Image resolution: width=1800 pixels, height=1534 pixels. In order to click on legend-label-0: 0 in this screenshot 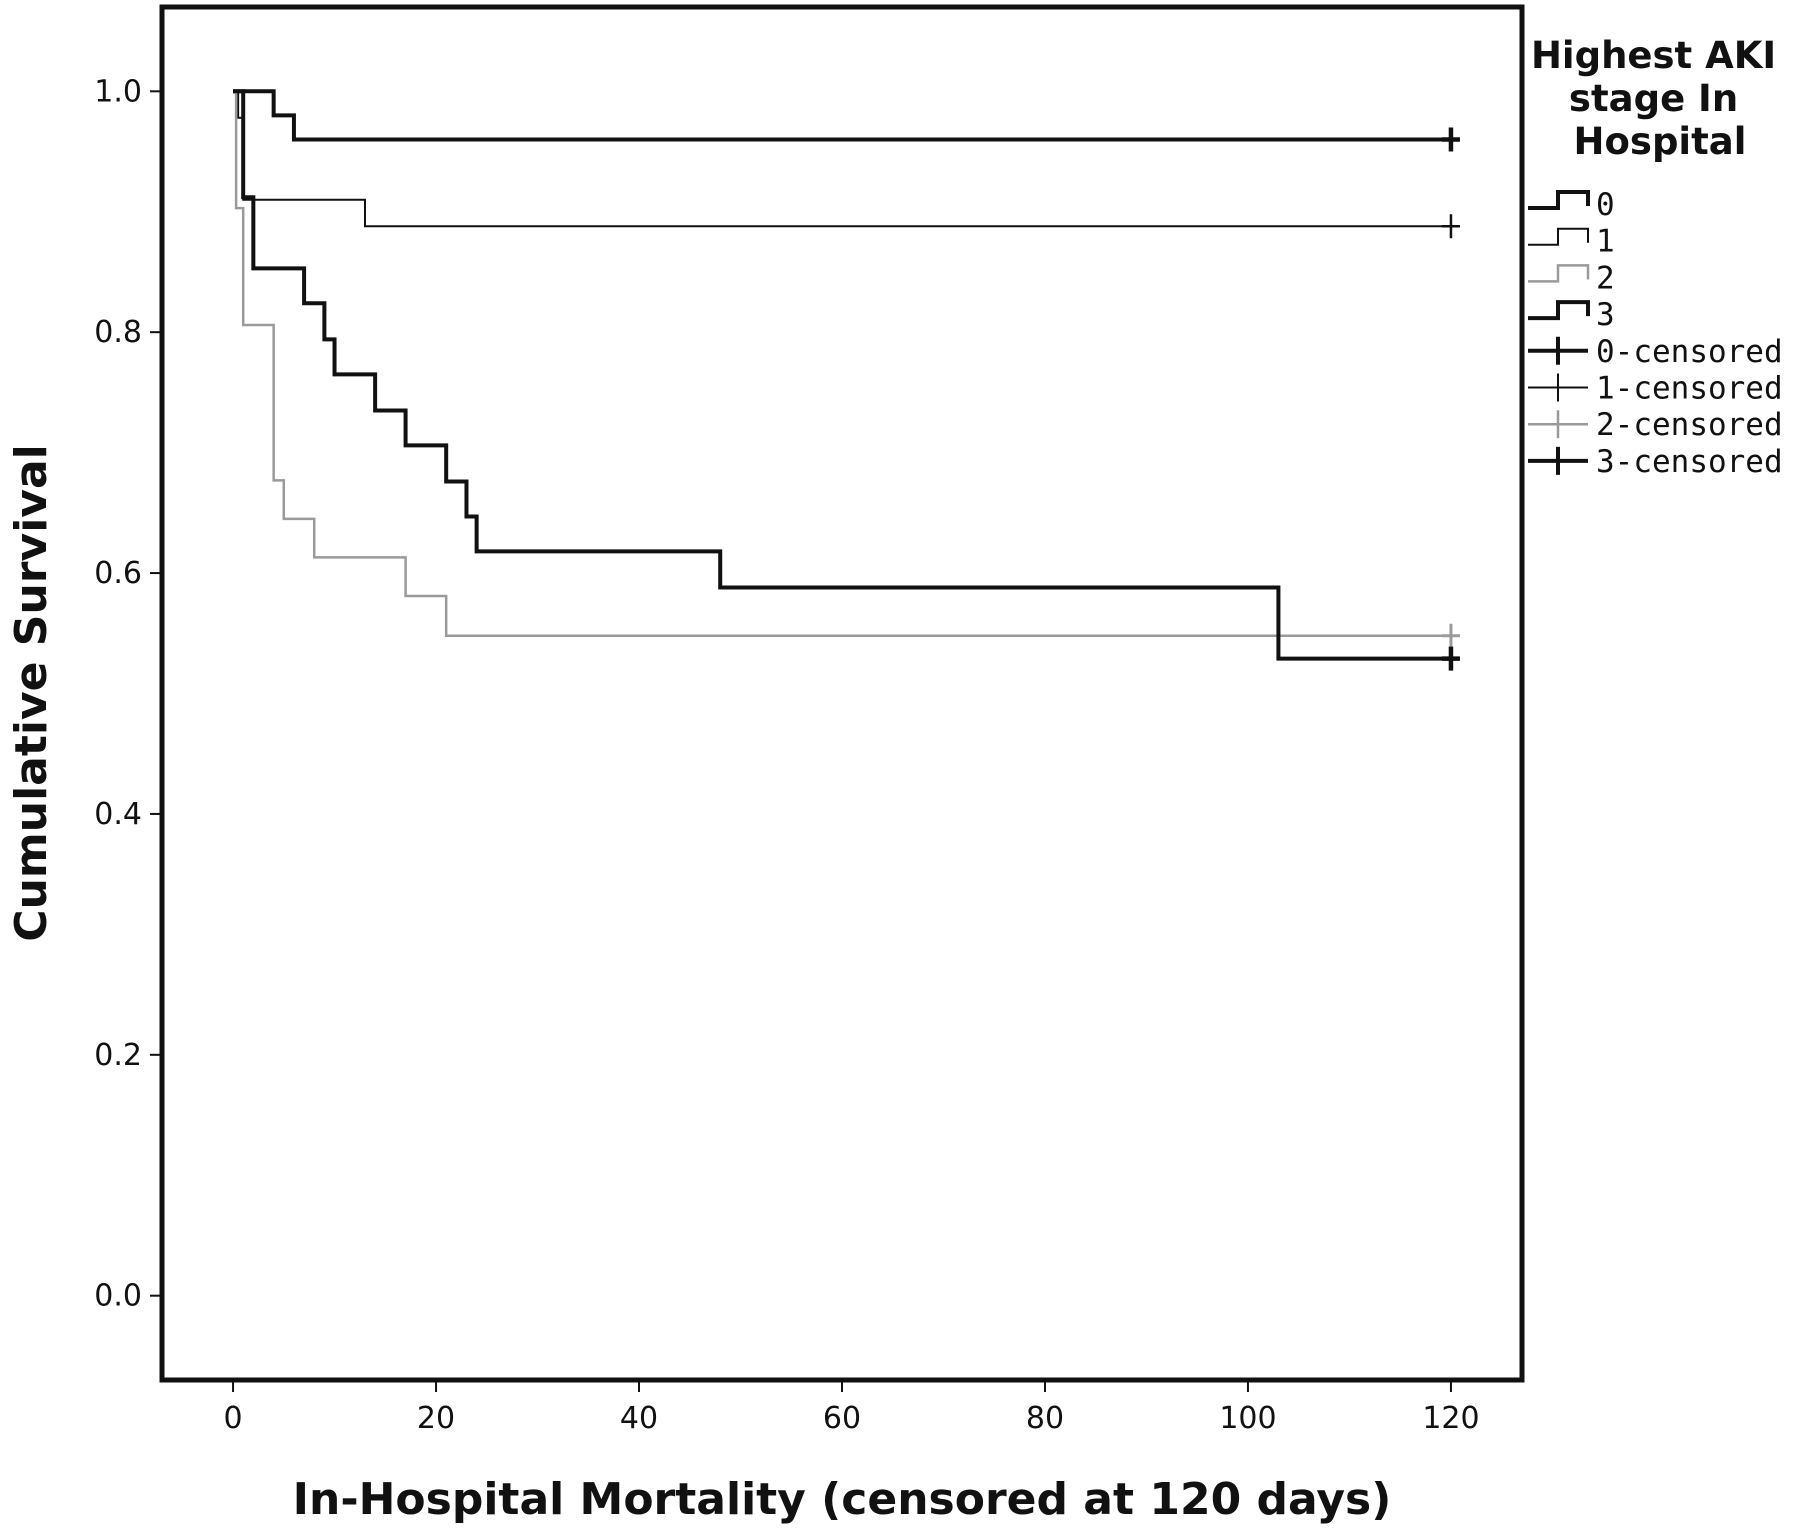, I will do `click(1605, 205)`.